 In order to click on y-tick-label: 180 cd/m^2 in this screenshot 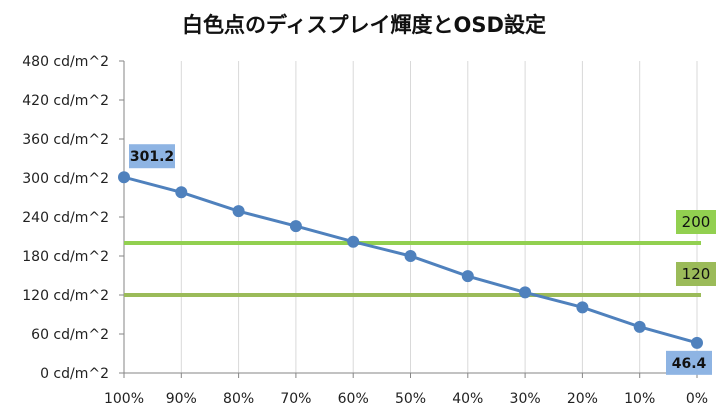, I will do `click(65, 257)`.